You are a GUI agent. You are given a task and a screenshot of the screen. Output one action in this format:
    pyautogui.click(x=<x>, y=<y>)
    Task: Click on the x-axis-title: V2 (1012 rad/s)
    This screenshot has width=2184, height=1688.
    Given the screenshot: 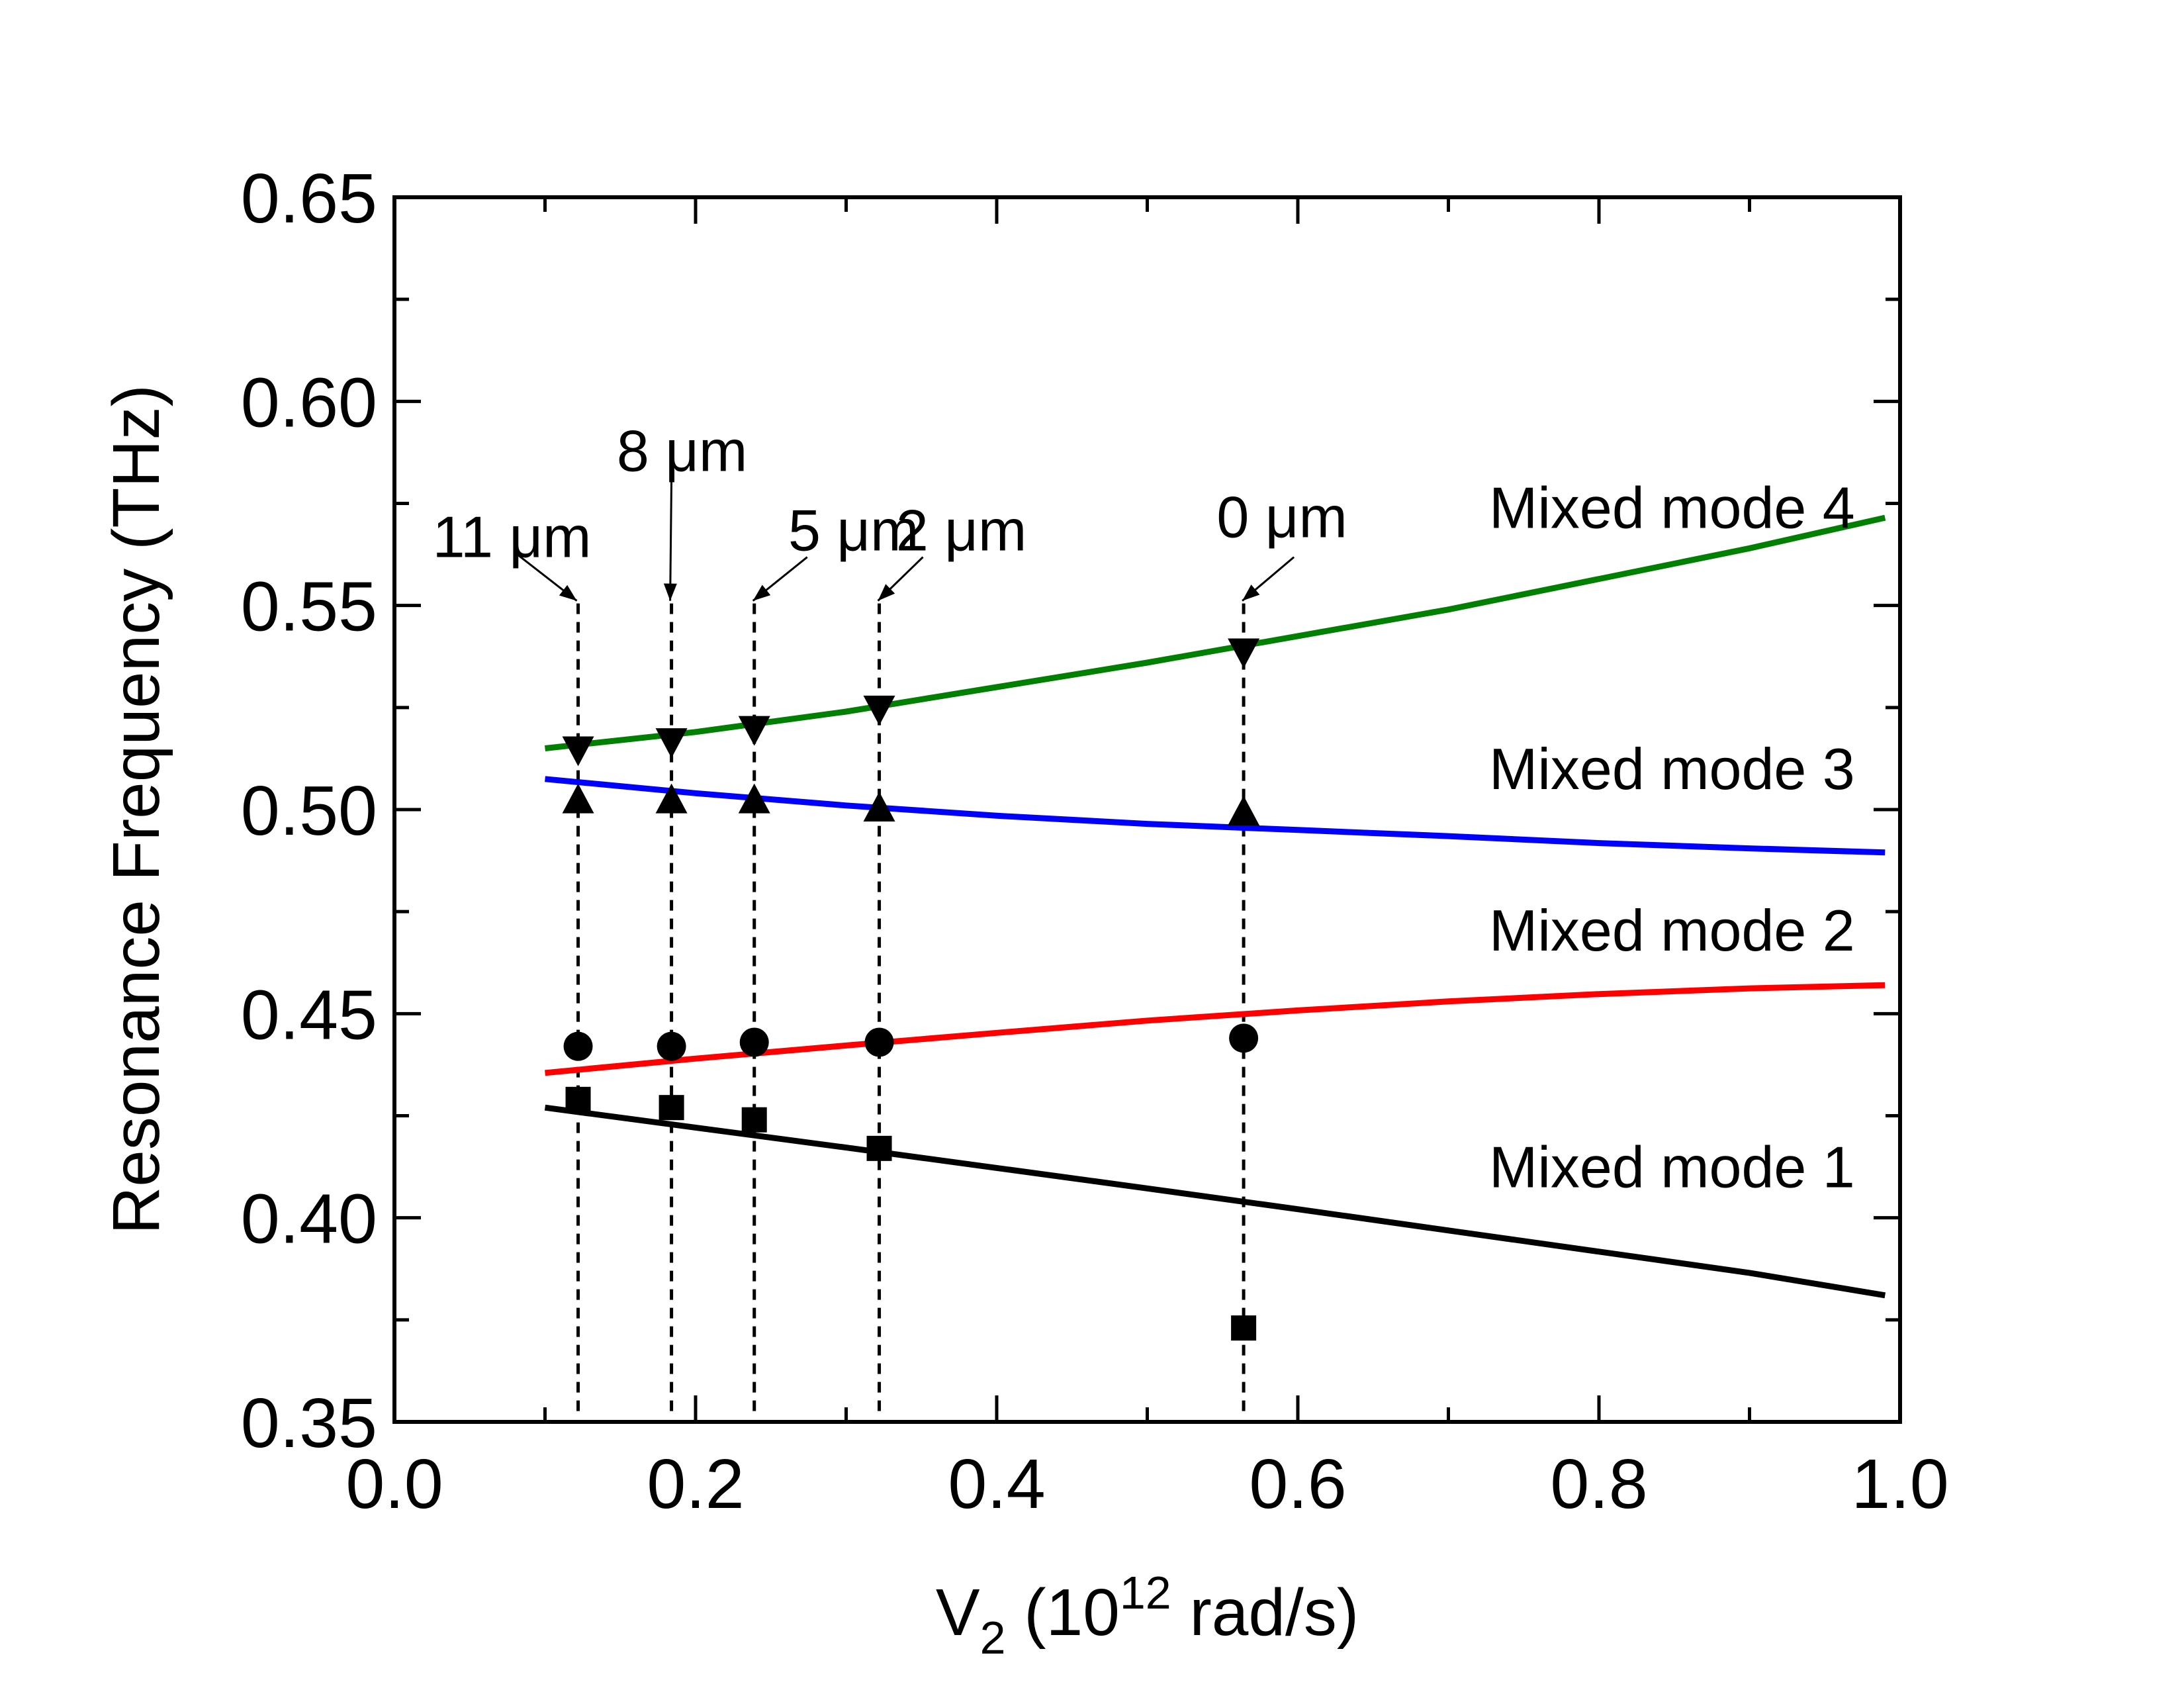 What is the action you would take?
    pyautogui.click(x=1147, y=1615)
    